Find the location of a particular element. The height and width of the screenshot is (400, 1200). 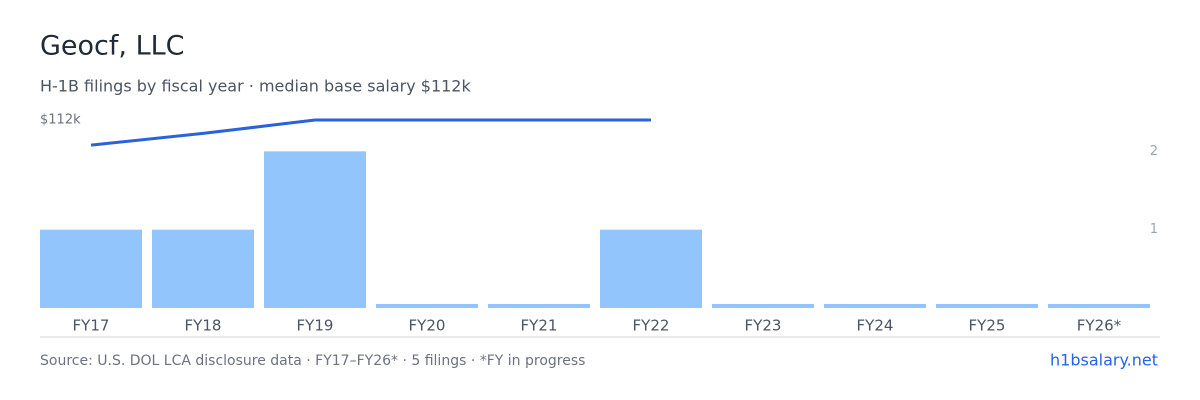

salary-line is located at coordinates (370, 132).